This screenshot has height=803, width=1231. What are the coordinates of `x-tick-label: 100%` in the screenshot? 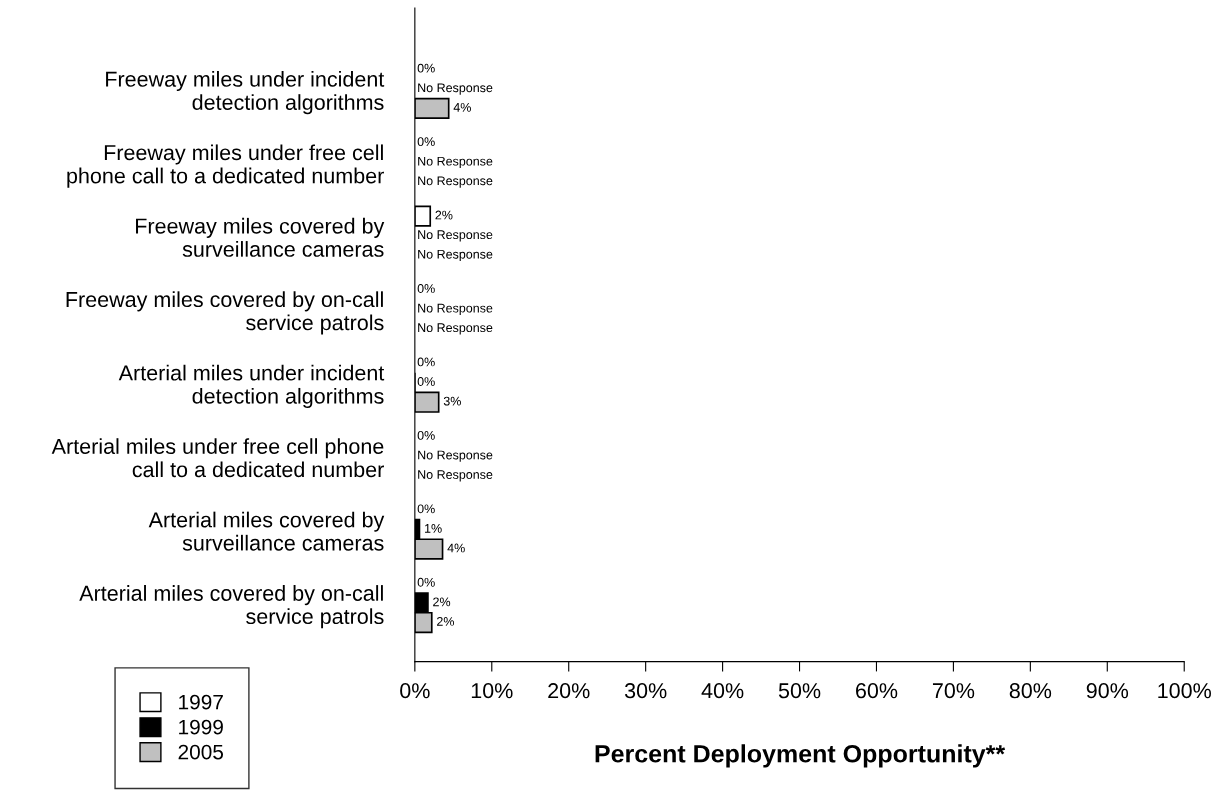 It's located at (1184, 691).